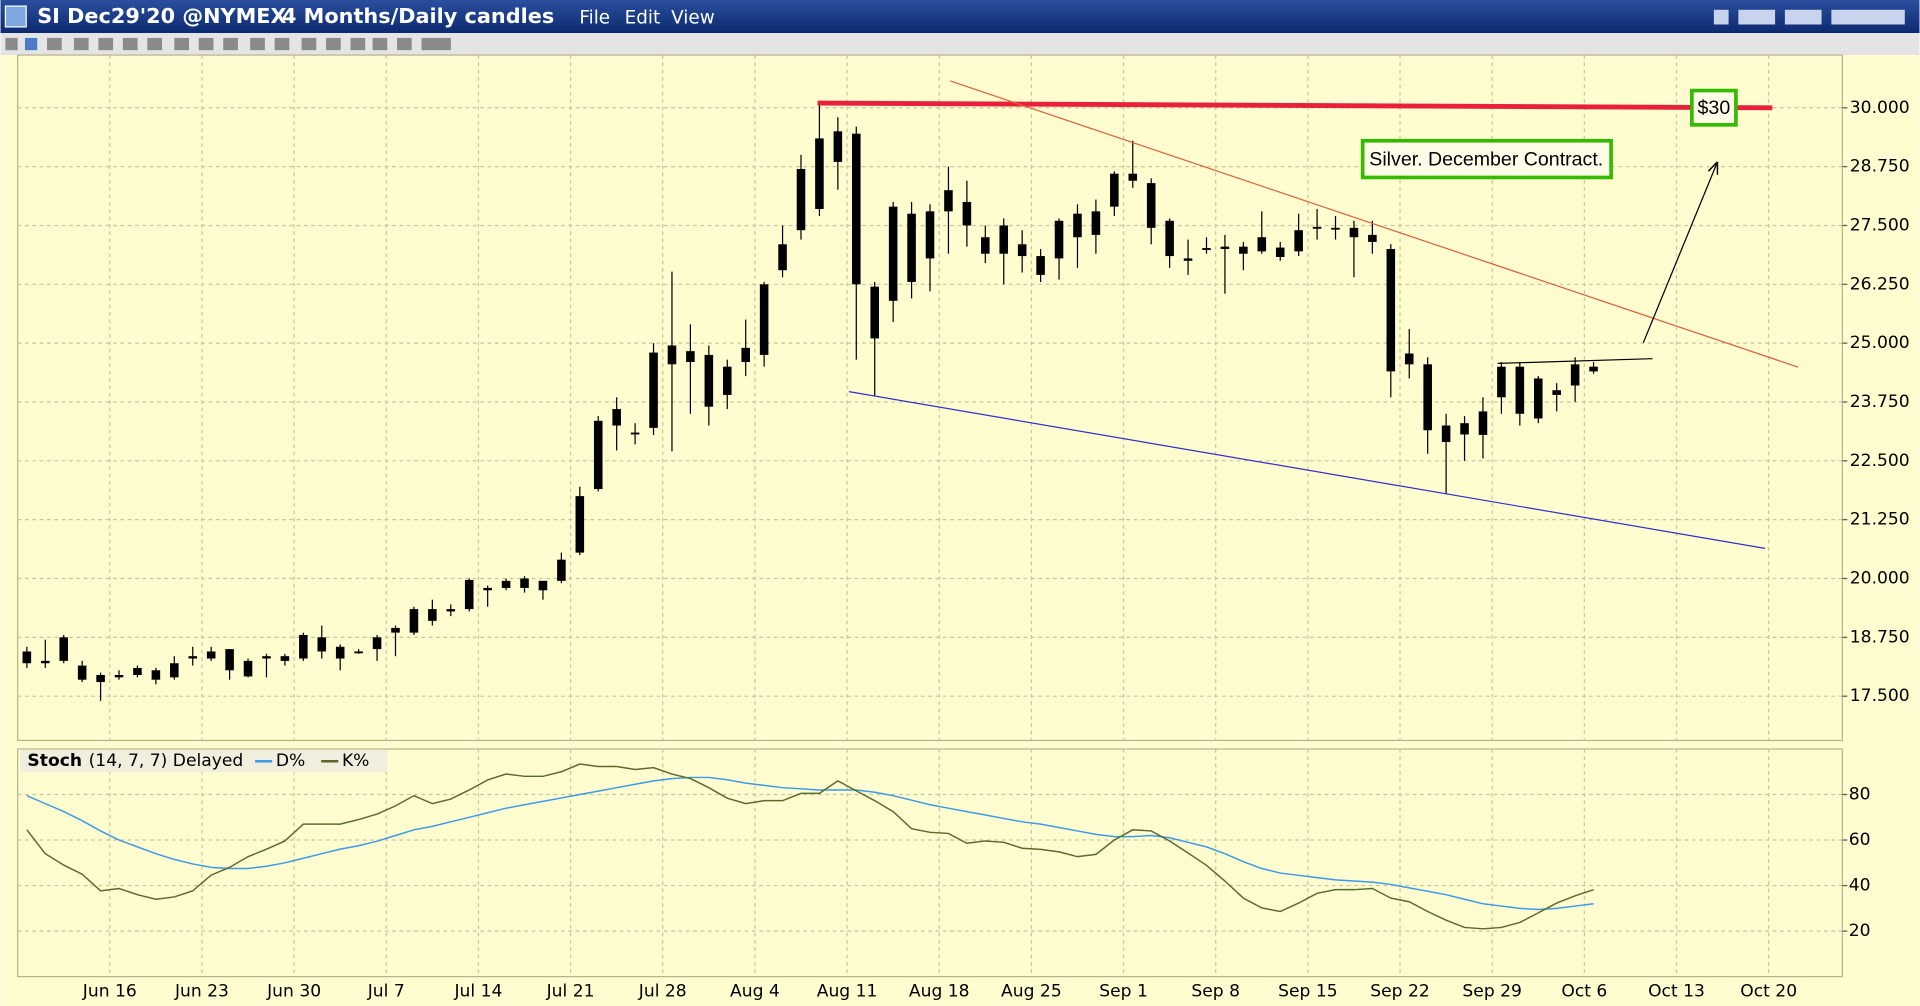 This screenshot has width=1920, height=1006. What do you see at coordinates (1880, 579) in the screenshot?
I see `y-tick-label: 20.000` at bounding box center [1880, 579].